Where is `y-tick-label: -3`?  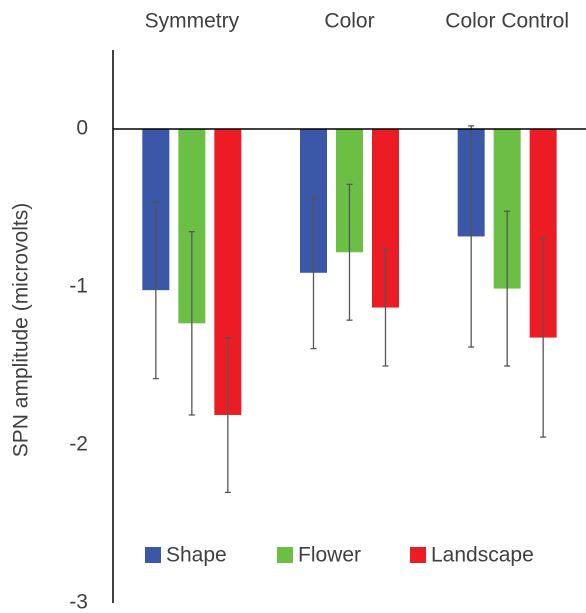 y-tick-label: -3 is located at coordinates (78, 602).